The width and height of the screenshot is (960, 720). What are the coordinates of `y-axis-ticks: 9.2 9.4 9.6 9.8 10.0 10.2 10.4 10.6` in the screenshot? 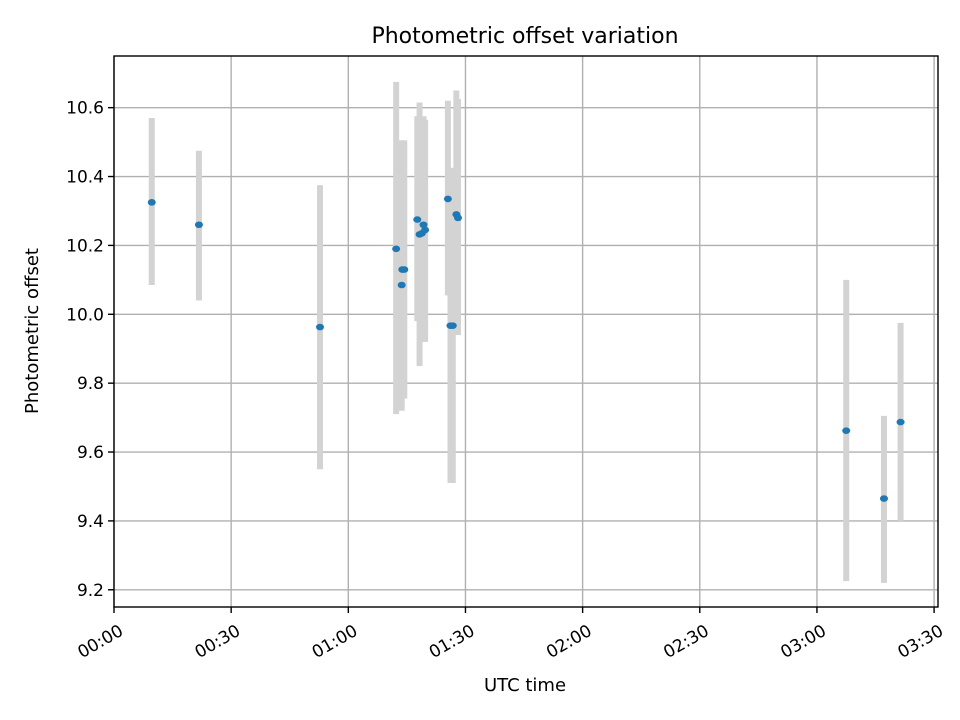 It's located at (90, 350).